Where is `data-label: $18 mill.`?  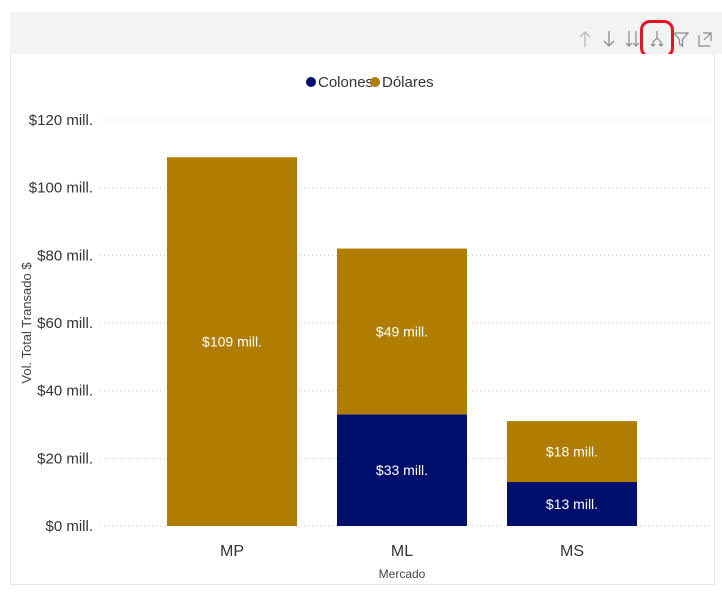
data-label: $18 mill. is located at coordinates (572, 452).